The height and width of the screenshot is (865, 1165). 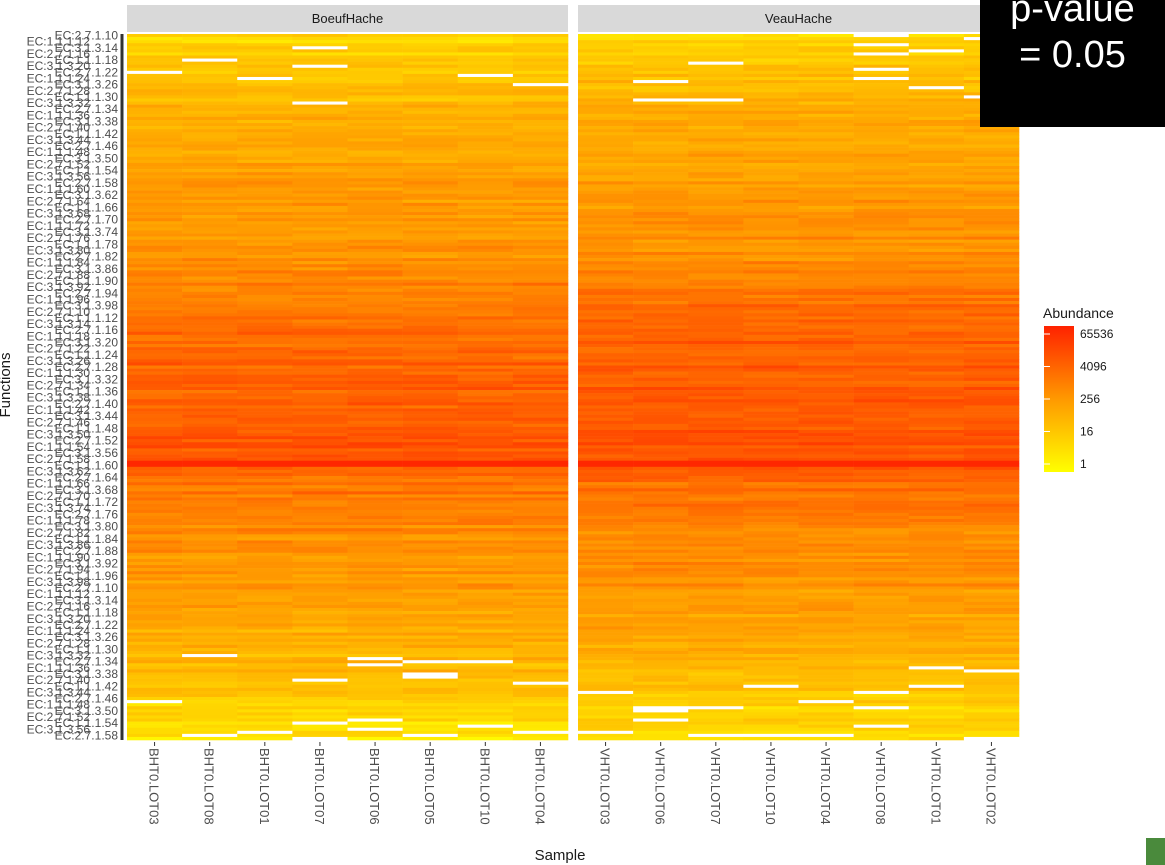 I want to click on p-value-line1: p-value, so click(x=1072, y=15).